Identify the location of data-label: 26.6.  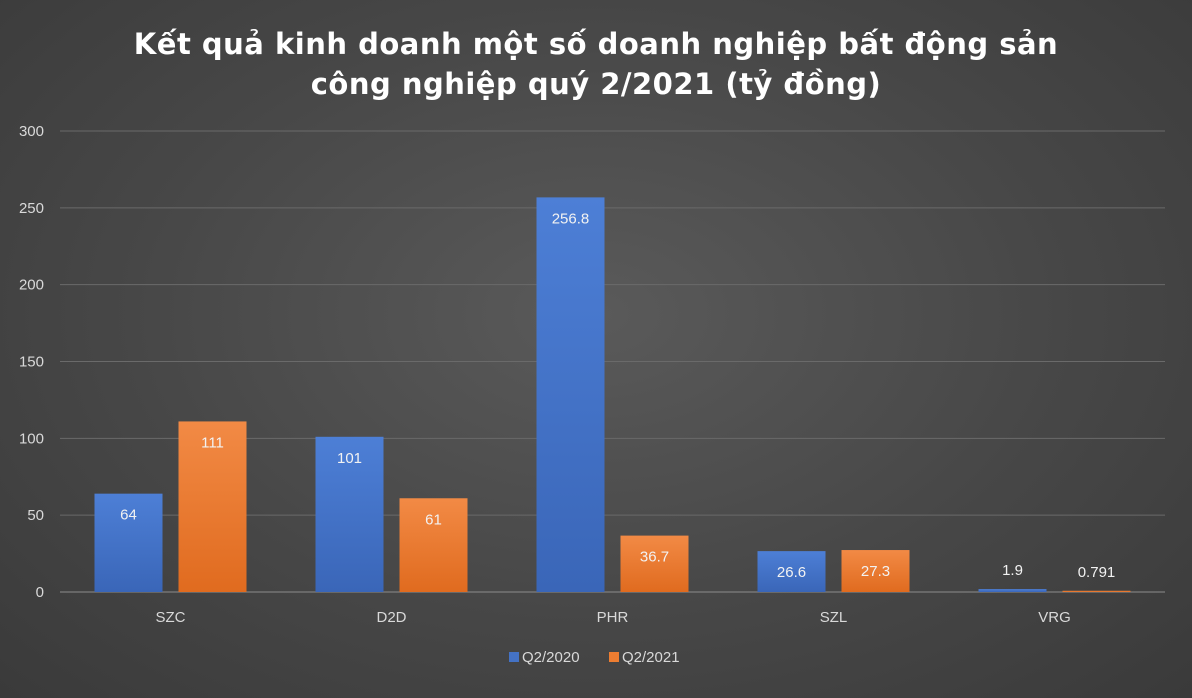
(791, 572).